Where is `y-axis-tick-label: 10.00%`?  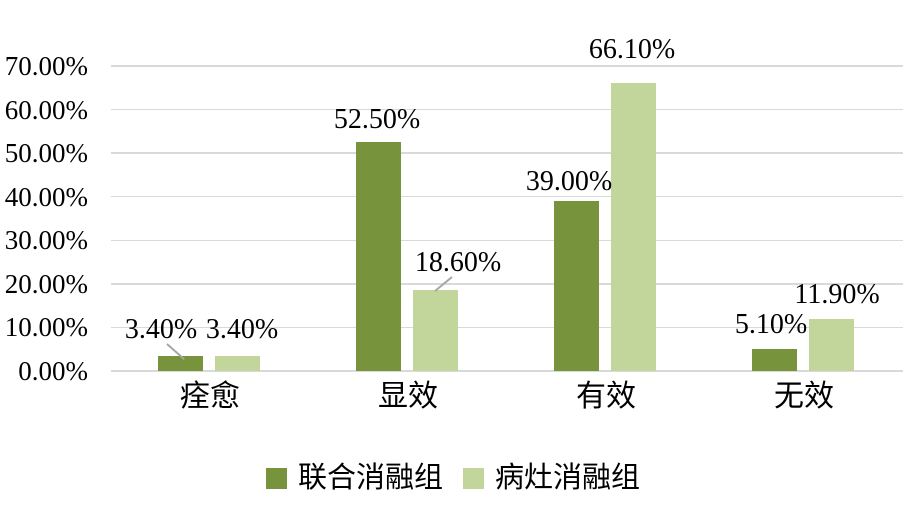
y-axis-tick-label: 10.00% is located at coordinates (46, 327).